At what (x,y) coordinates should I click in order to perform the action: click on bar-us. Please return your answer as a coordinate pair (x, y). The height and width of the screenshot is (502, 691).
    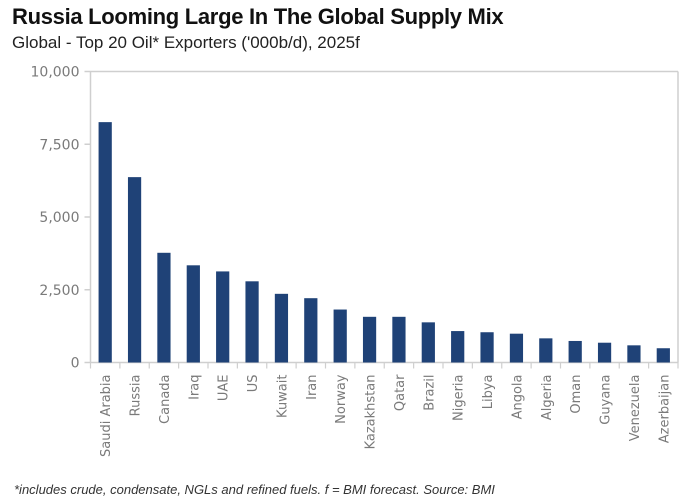
    Looking at the image, I should click on (252, 322).